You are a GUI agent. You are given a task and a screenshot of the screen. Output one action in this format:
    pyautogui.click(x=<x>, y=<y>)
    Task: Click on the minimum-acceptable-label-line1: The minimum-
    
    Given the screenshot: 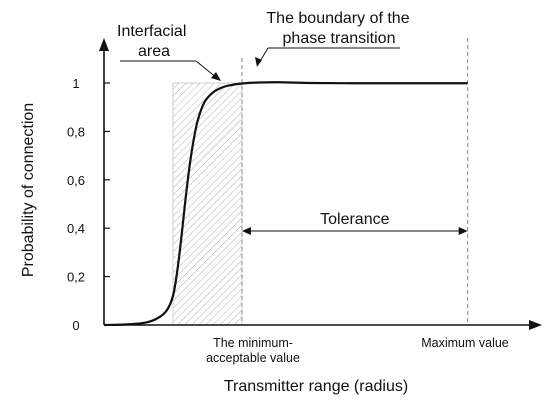 What is the action you would take?
    pyautogui.click(x=253, y=343)
    